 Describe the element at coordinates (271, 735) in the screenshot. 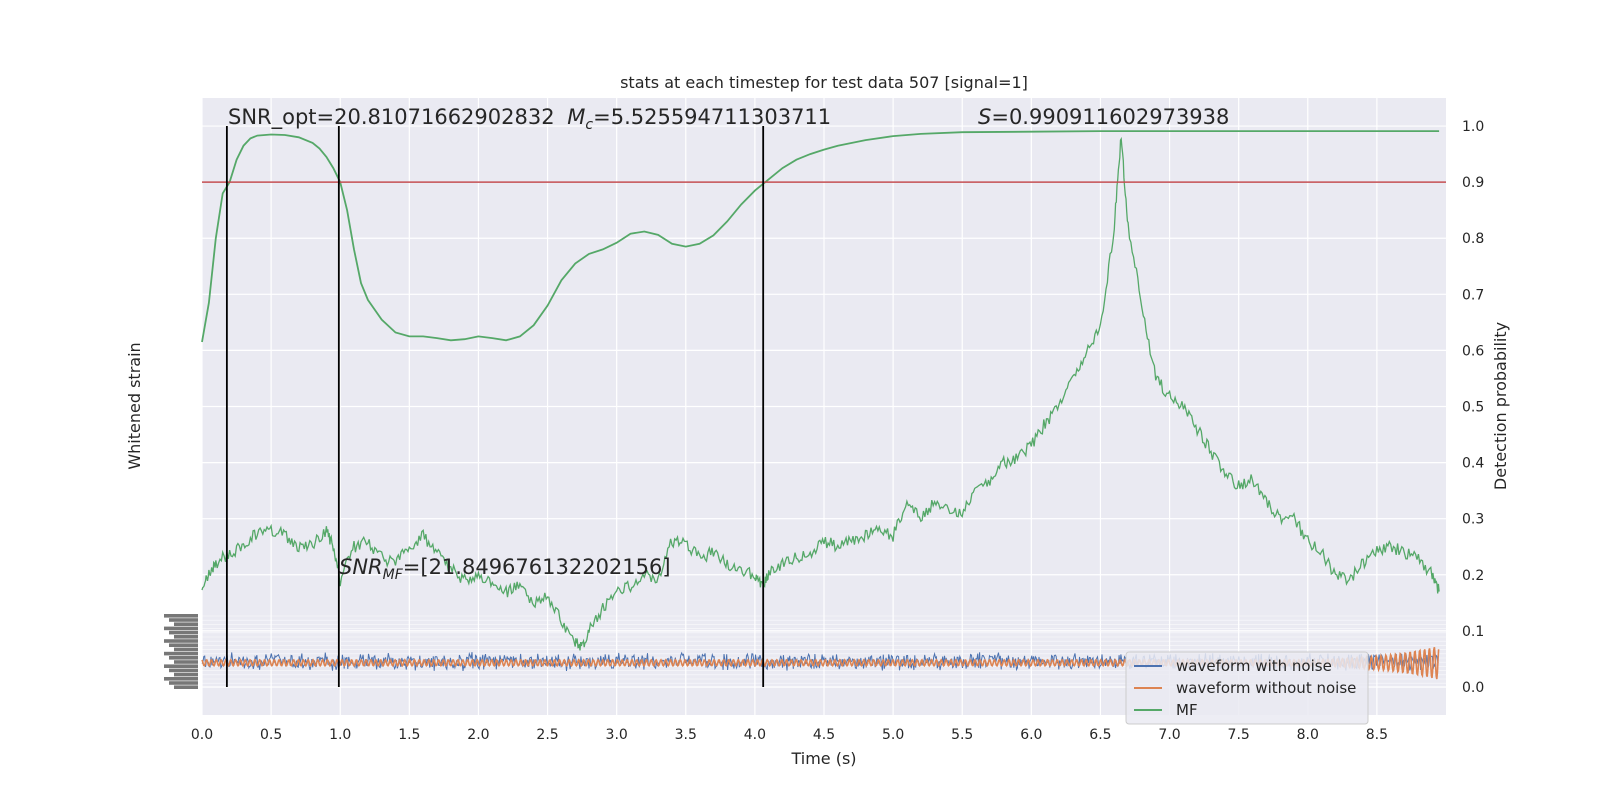

I see `x-tick-label: 0.5` at that location.